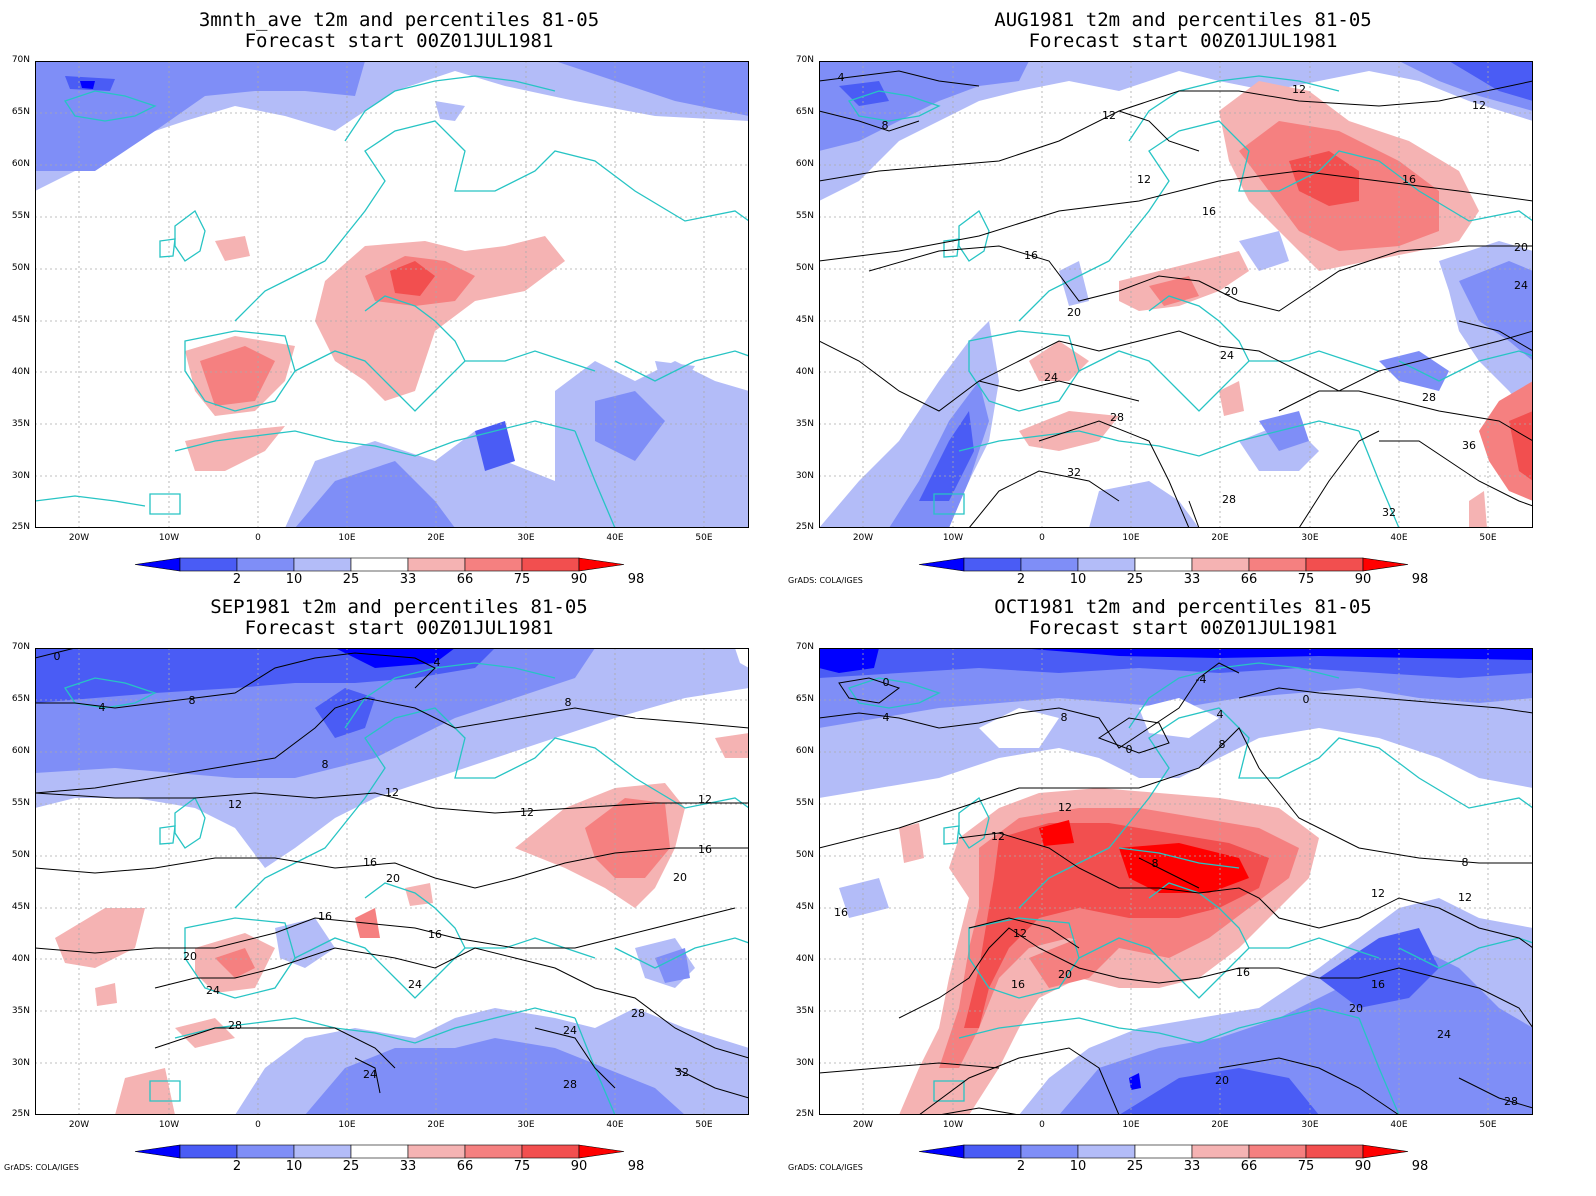  Describe the element at coordinates (379, 1151) in the screenshot. I see `colorbar-graphic` at that location.